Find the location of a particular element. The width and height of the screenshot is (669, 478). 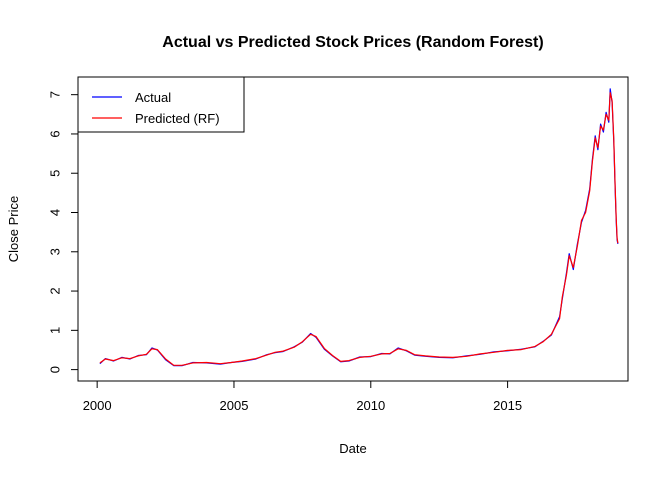

legend: Actual Predicted (RF) is located at coordinates (161, 104).